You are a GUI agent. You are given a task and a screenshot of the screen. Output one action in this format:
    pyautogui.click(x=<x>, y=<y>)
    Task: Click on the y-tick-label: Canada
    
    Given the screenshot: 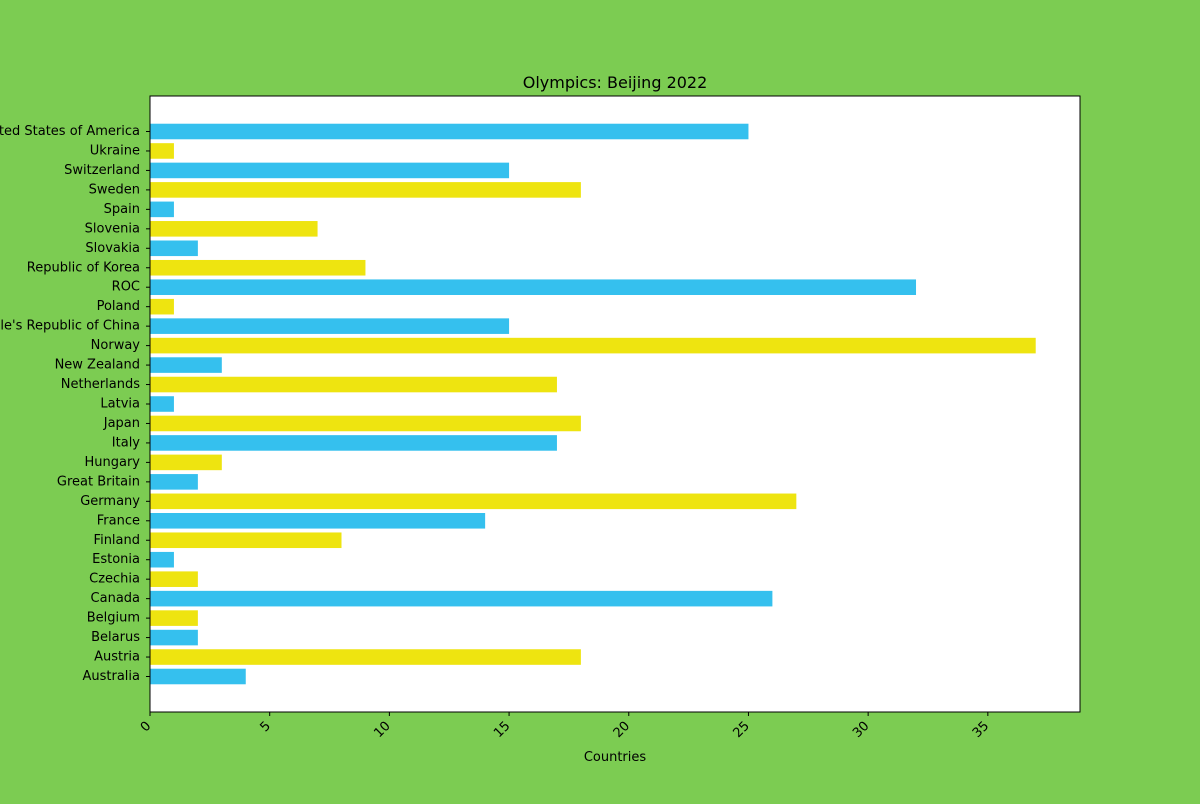 What is the action you would take?
    pyautogui.click(x=115, y=598)
    